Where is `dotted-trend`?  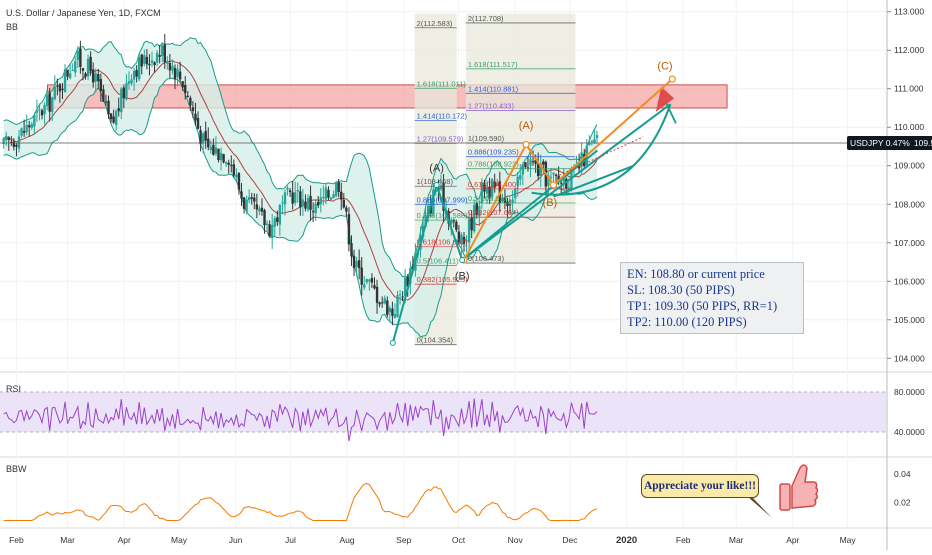
dotted-trend is located at coordinates (601, 156).